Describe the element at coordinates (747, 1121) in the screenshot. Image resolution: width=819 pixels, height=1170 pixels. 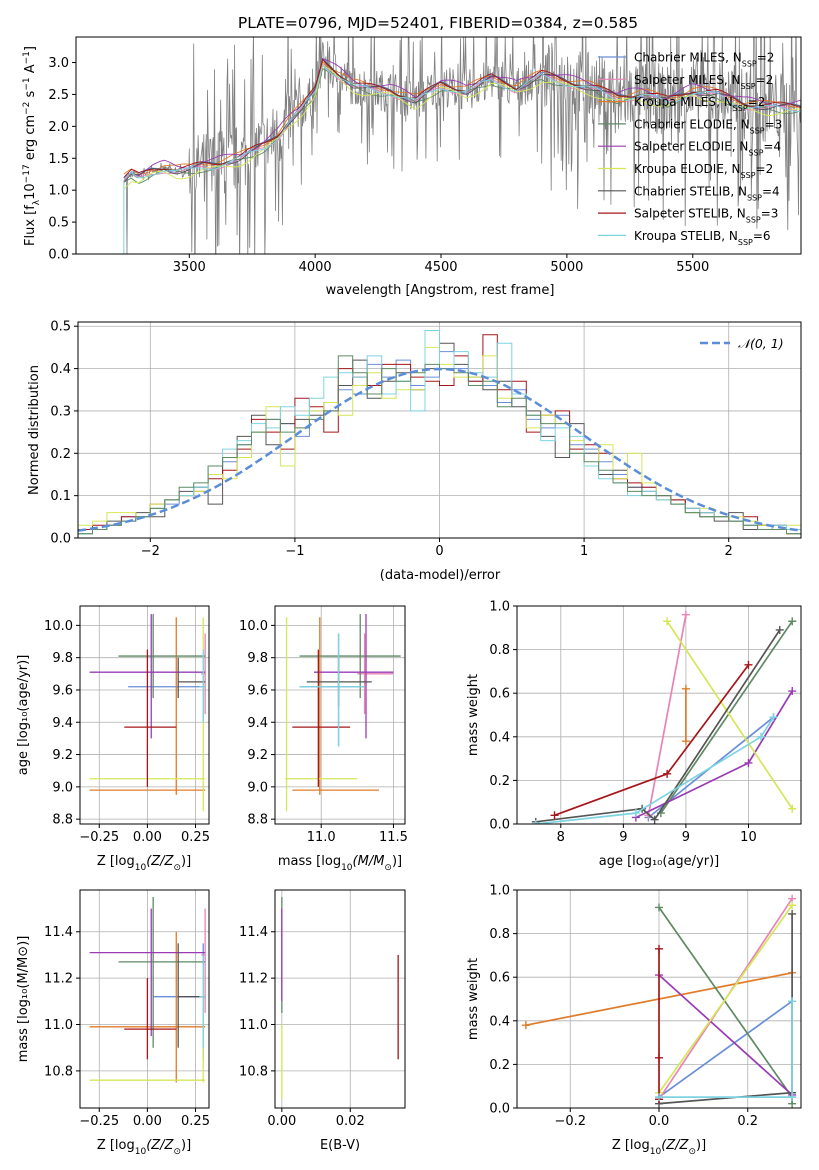
I see `x-tick-label: 0.2` at that location.